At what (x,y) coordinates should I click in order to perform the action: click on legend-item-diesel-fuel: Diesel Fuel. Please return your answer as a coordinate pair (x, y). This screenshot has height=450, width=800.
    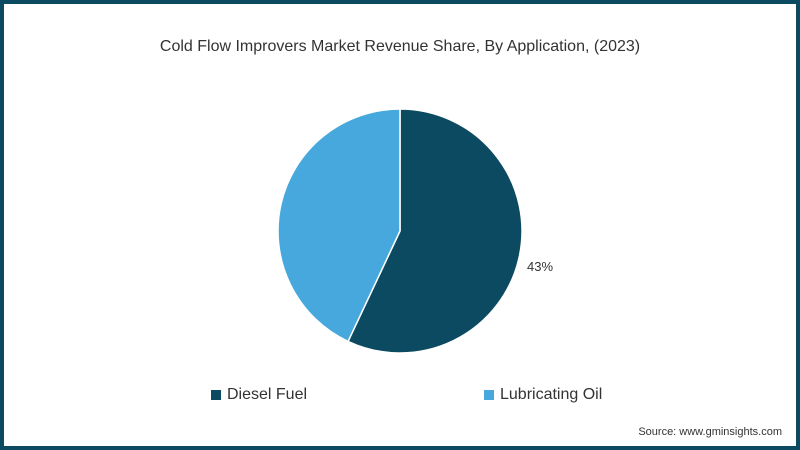
    Looking at the image, I should click on (259, 395).